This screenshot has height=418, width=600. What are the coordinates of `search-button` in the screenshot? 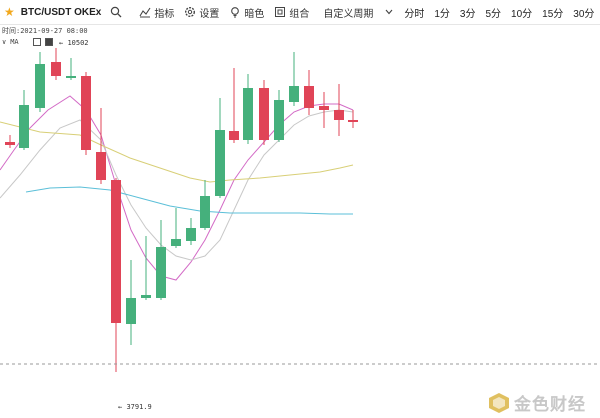 It's located at (117, 12).